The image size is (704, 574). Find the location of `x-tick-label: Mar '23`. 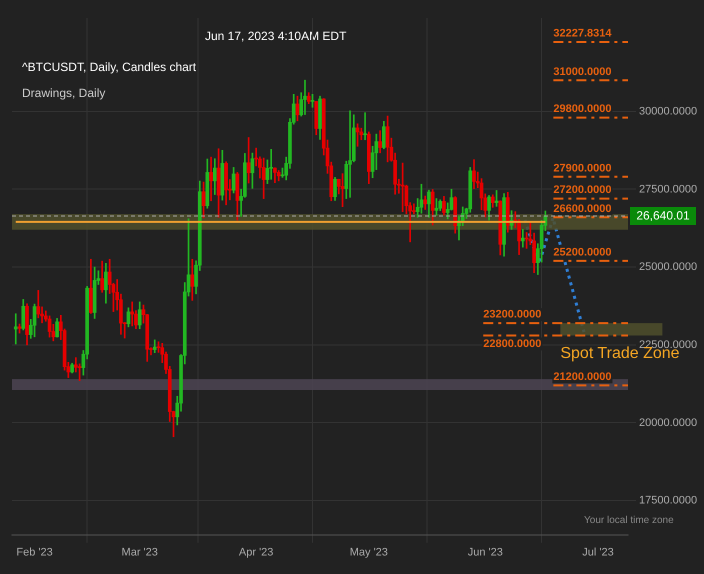

x-tick-label: Mar '23 is located at coordinates (140, 552).